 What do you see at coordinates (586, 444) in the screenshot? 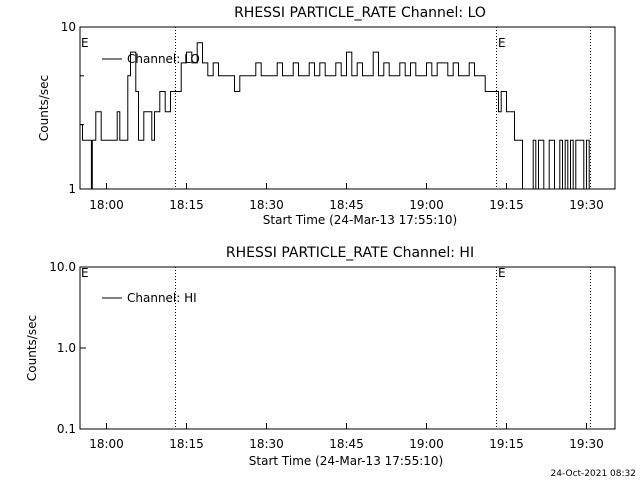
I see `chart-hi-xtick-label-1930: 19:30` at bounding box center [586, 444].